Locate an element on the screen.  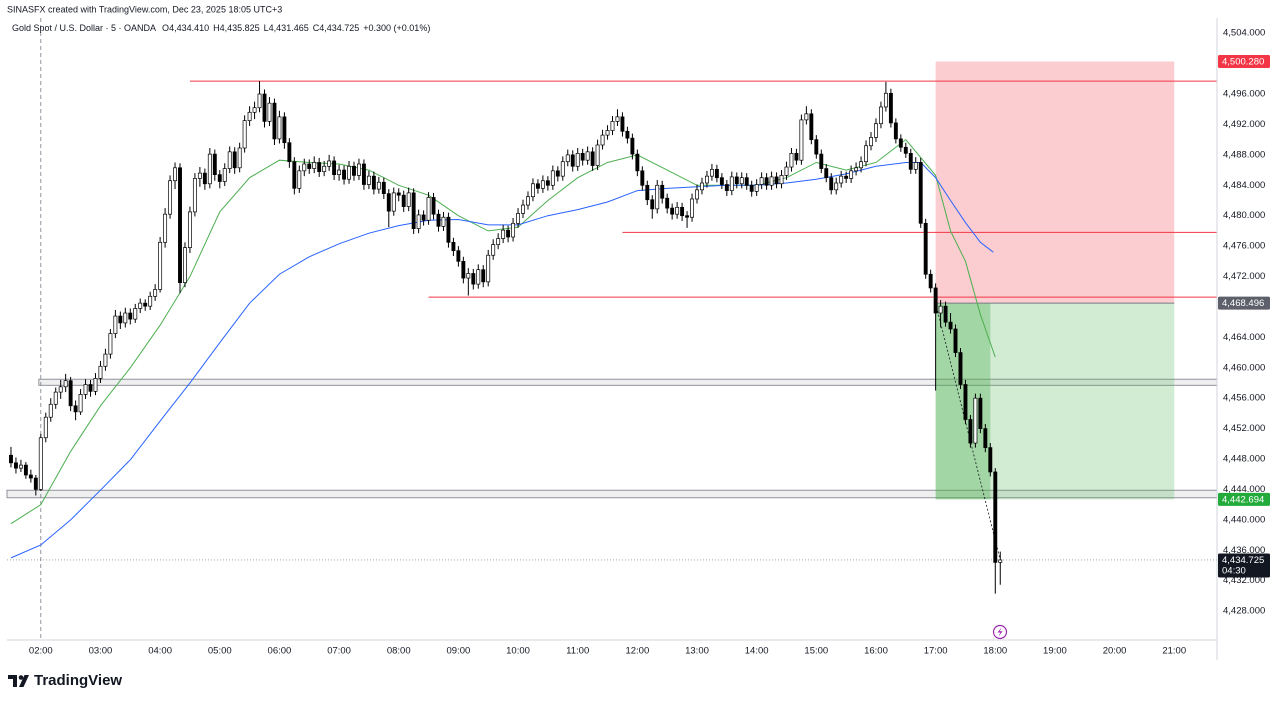
y-tick-label: 4,432.000 is located at coordinates (1244, 580).